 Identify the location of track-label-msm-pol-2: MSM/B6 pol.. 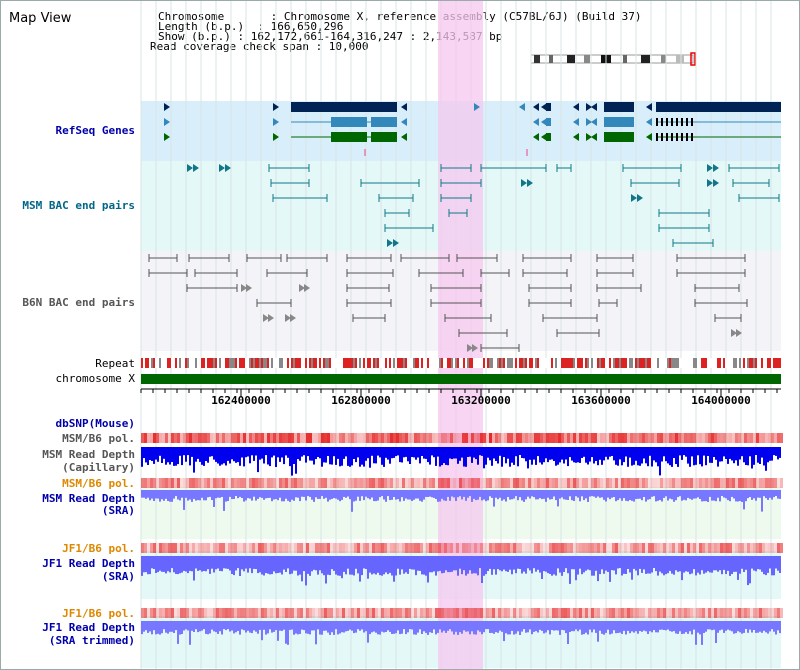
(98, 483).